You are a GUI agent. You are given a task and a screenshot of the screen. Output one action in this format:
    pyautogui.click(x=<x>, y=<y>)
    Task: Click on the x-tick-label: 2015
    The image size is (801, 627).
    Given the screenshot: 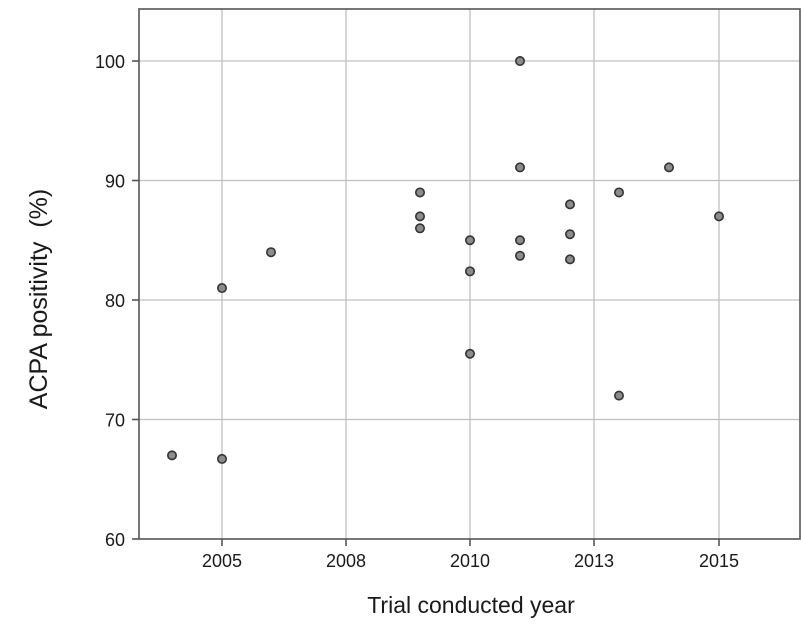 What is the action you would take?
    pyautogui.click(x=719, y=561)
    